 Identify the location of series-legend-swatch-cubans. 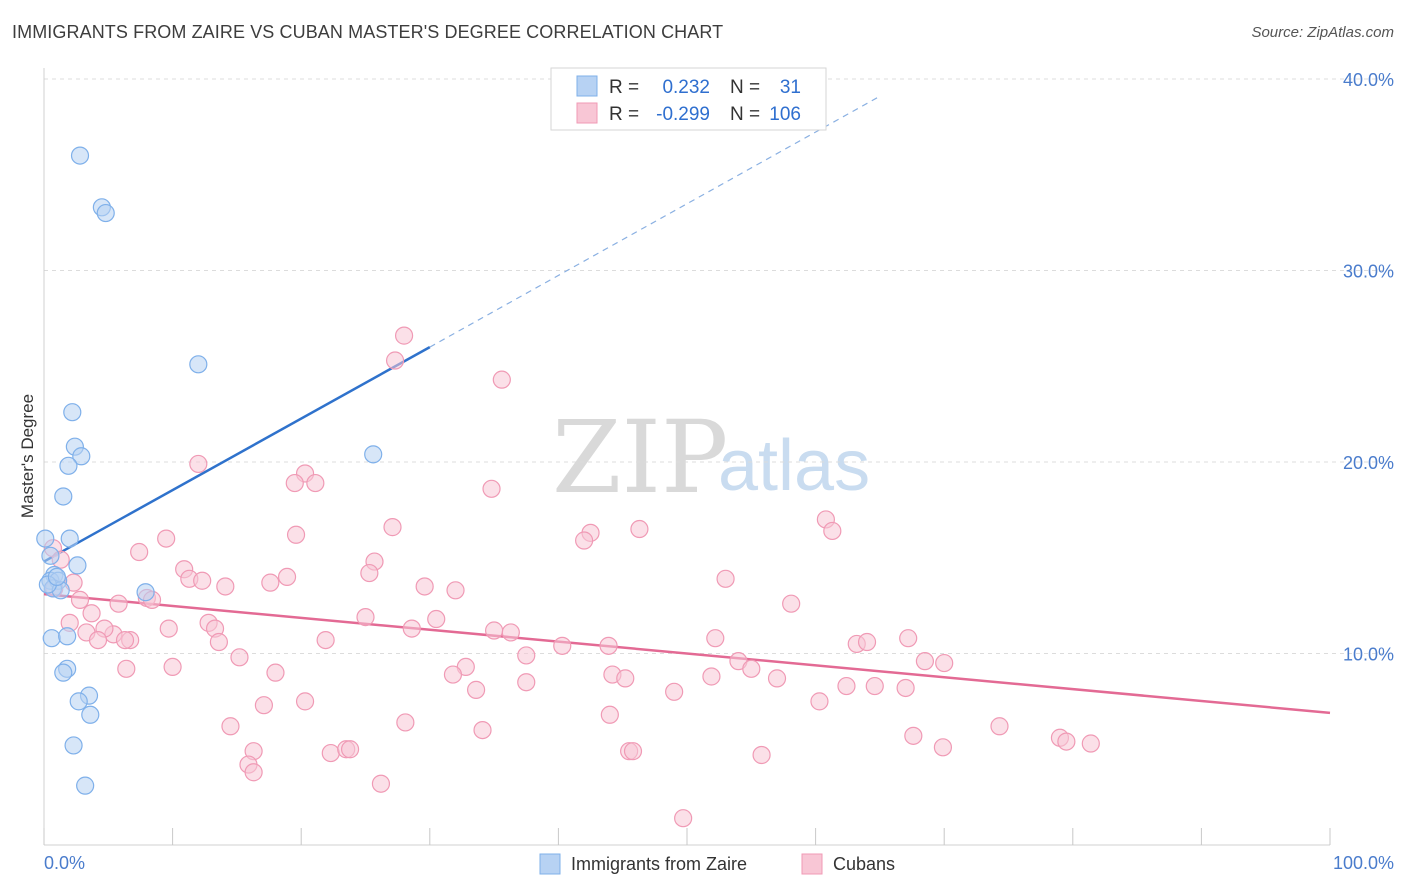
(812, 864).